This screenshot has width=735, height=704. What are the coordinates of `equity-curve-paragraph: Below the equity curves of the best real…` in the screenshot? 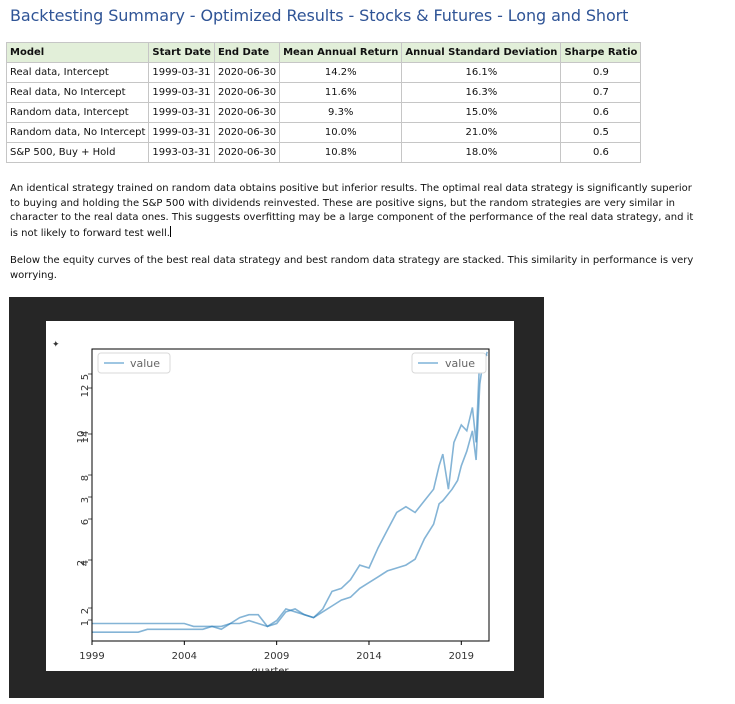 It's located at (352, 268).